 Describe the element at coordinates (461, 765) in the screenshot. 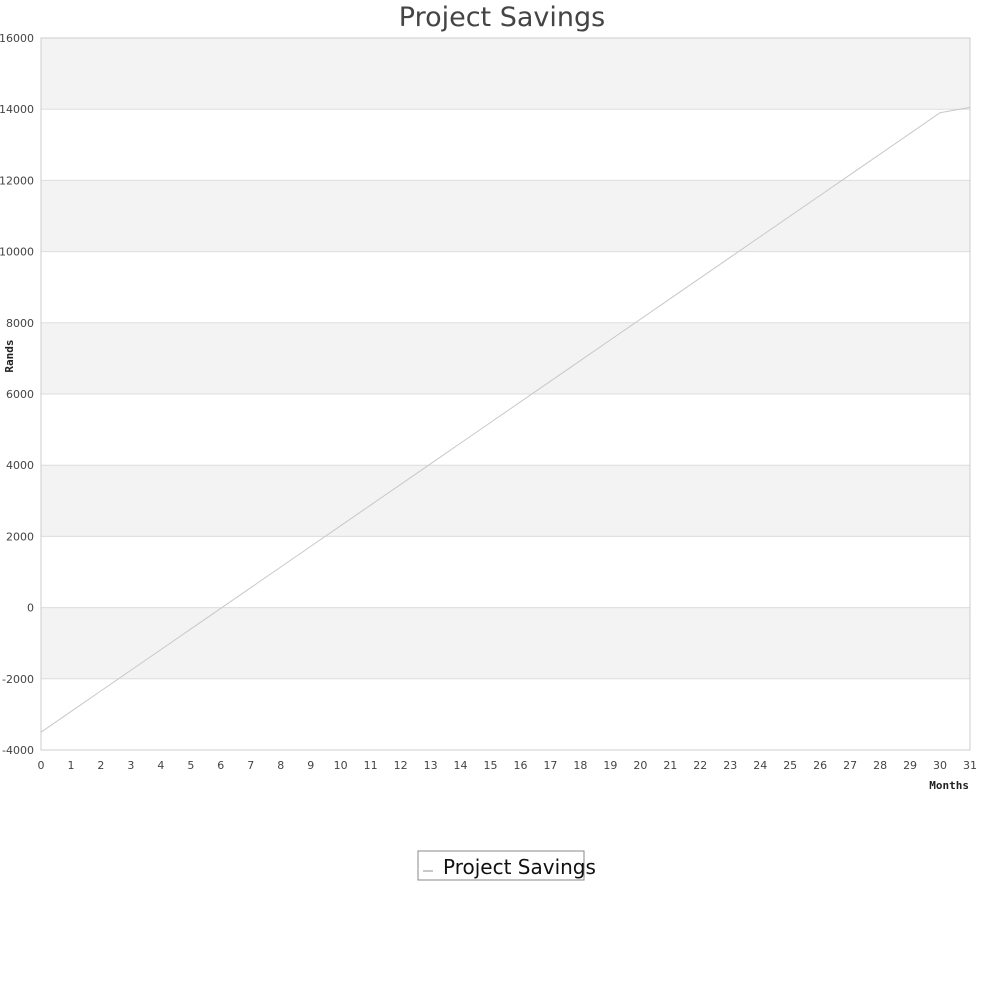

I see `x-tick-label: 14` at that location.